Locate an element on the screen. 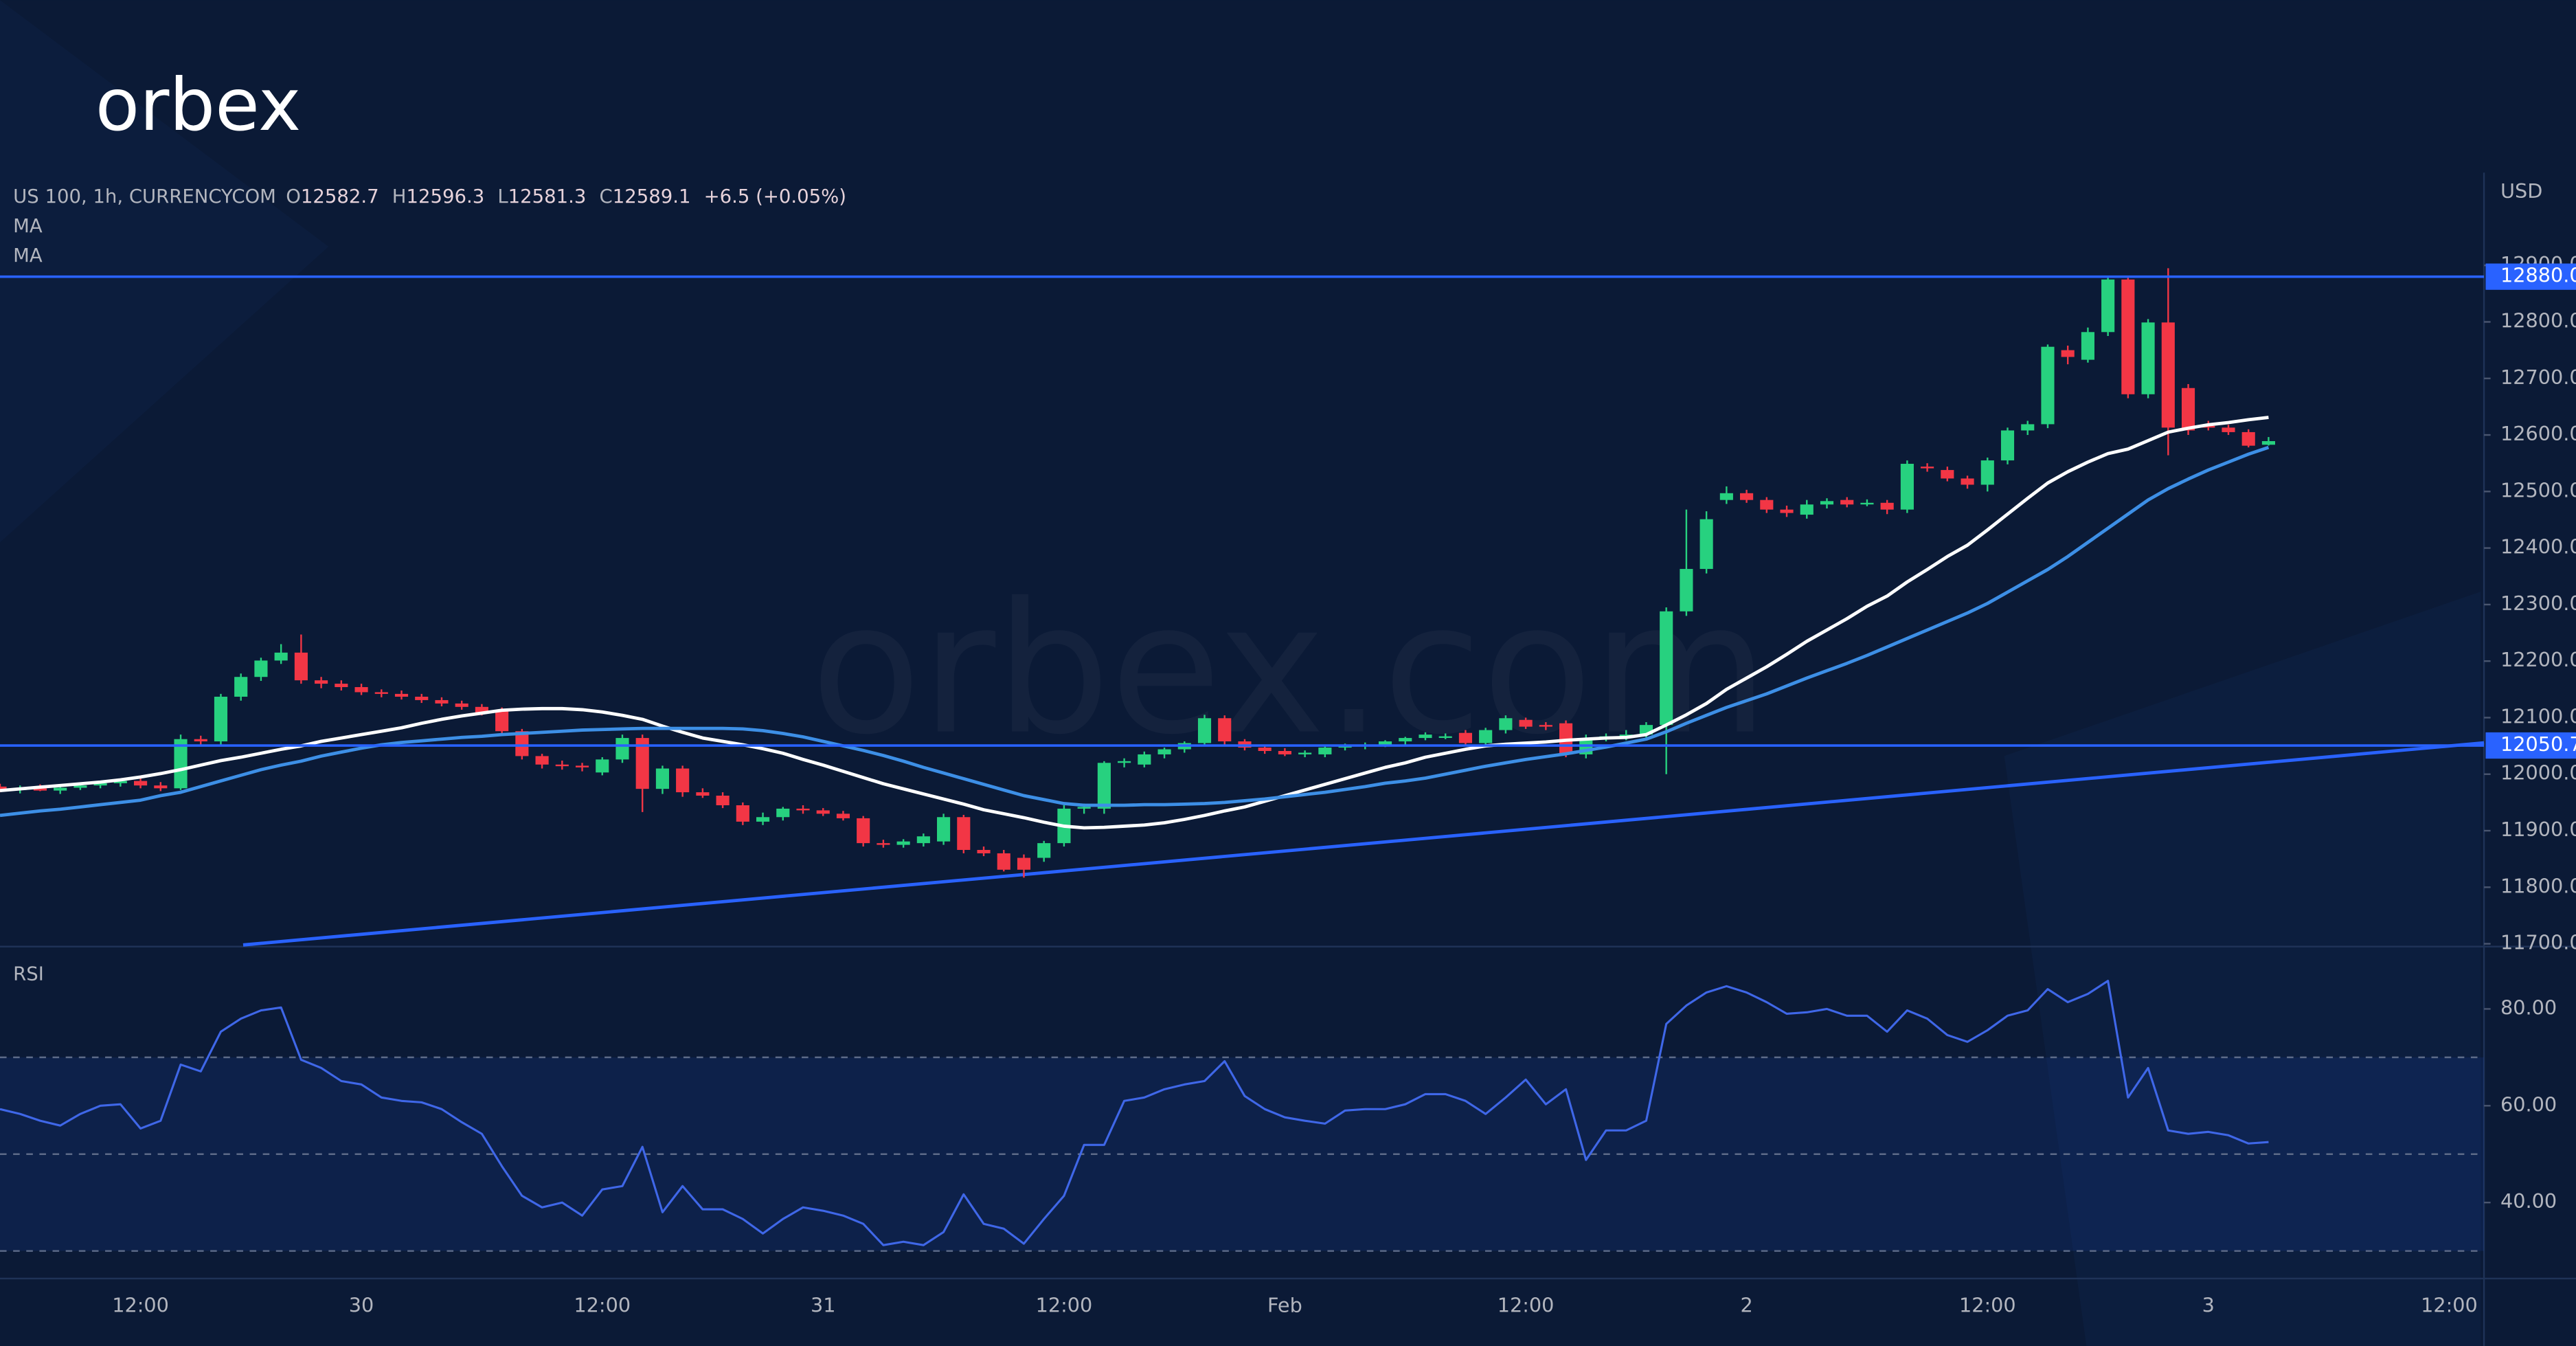 This screenshot has height=1346, width=2576. y-tick-label: 80.00 is located at coordinates (2528, 1007).